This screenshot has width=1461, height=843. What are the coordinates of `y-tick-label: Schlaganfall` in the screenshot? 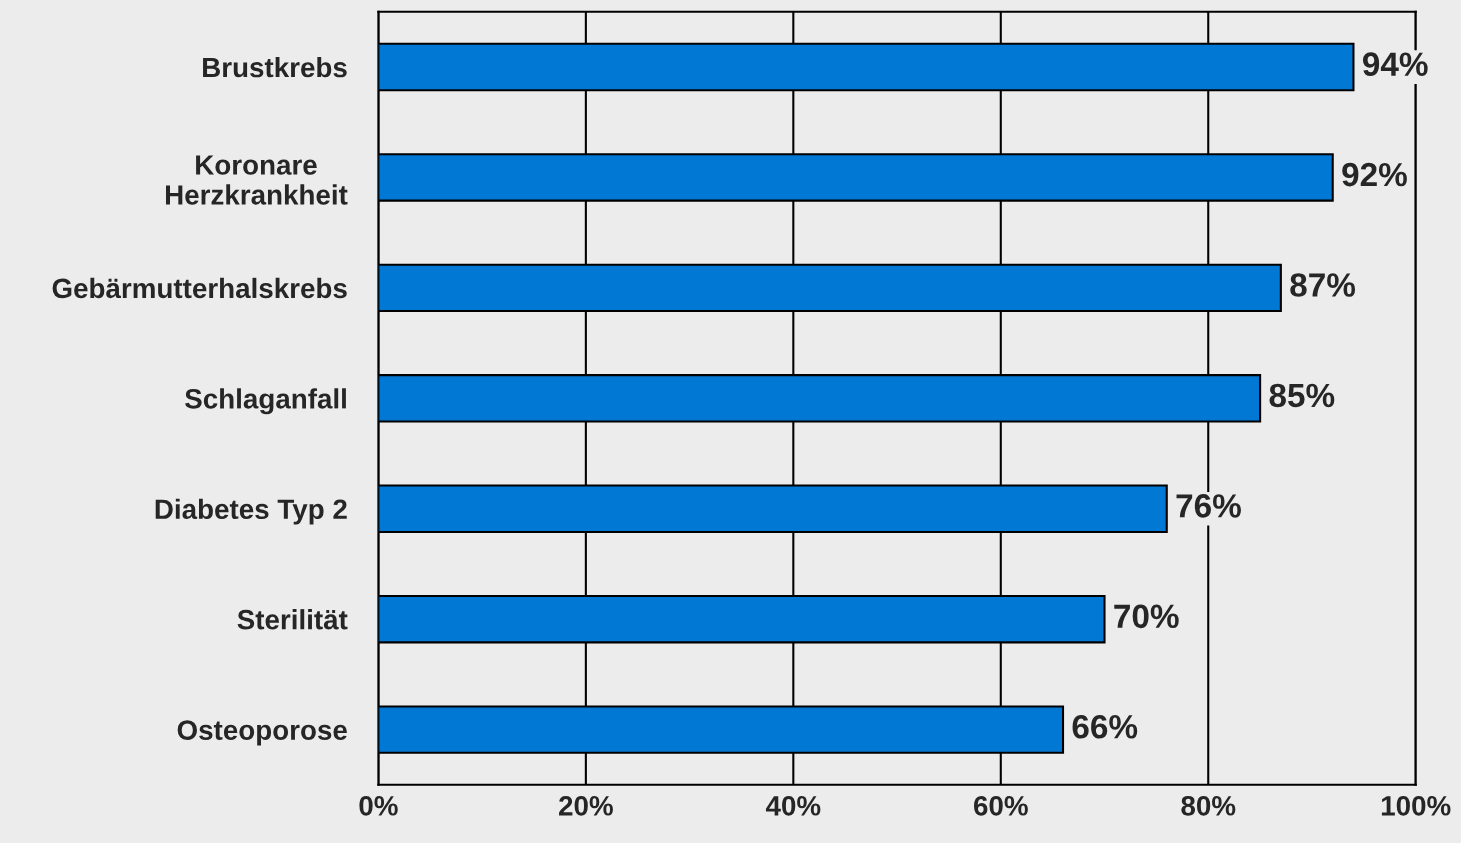 It's located at (265, 401).